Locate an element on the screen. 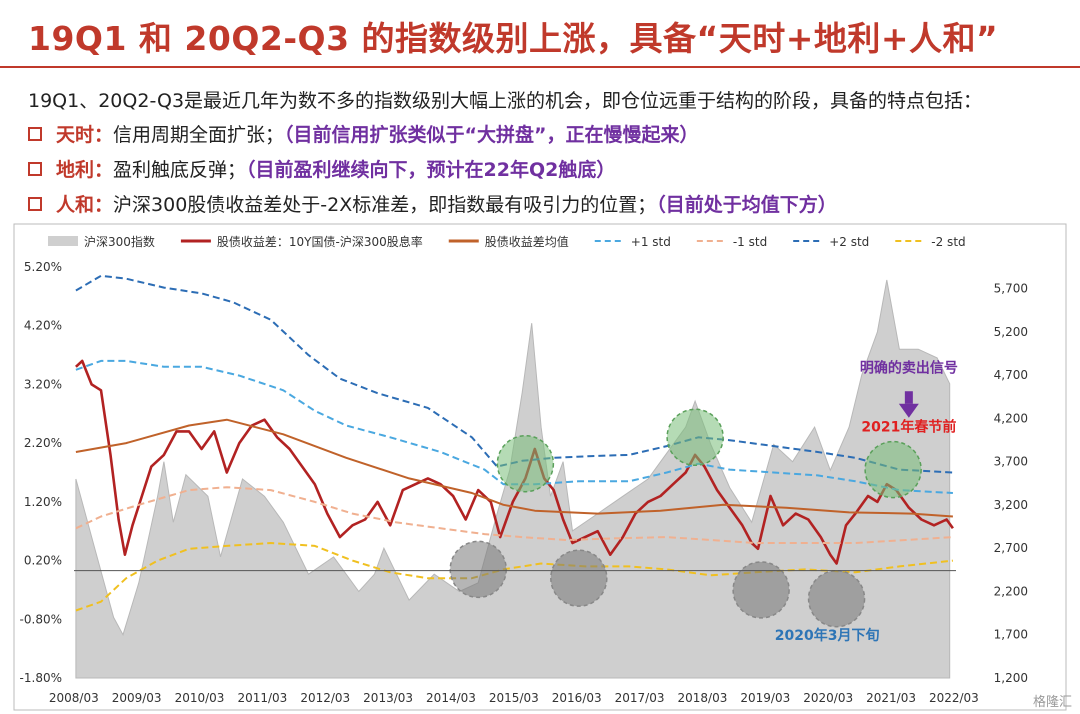 This screenshot has width=1080, height=714. legend-item-1: 股债收益差：10Y国债-沪深300股息率 is located at coordinates (301, 241).